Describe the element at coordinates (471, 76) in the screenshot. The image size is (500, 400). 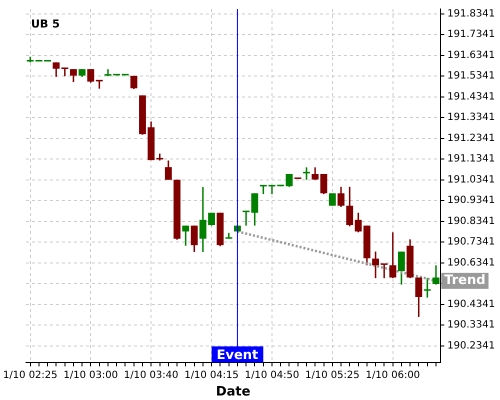
I see `y-tick-label: 191.5341` at that location.